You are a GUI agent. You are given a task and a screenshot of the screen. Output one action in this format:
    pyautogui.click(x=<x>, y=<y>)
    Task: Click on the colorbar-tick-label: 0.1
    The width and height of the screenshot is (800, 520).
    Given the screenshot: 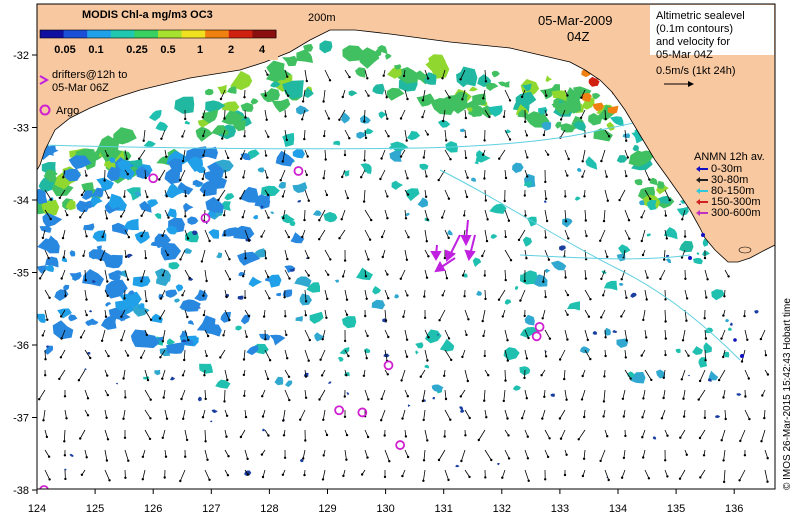 What is the action you would take?
    pyautogui.click(x=95, y=50)
    